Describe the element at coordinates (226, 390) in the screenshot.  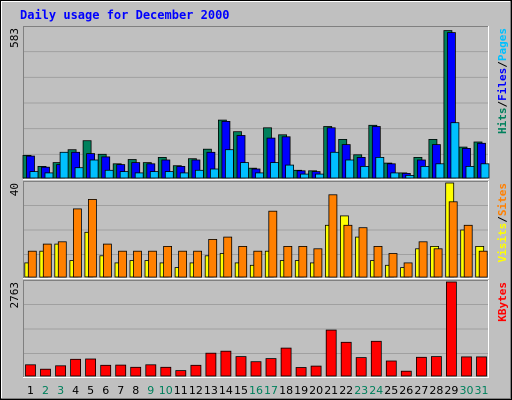
I see `day-label-14: 14` at that location.